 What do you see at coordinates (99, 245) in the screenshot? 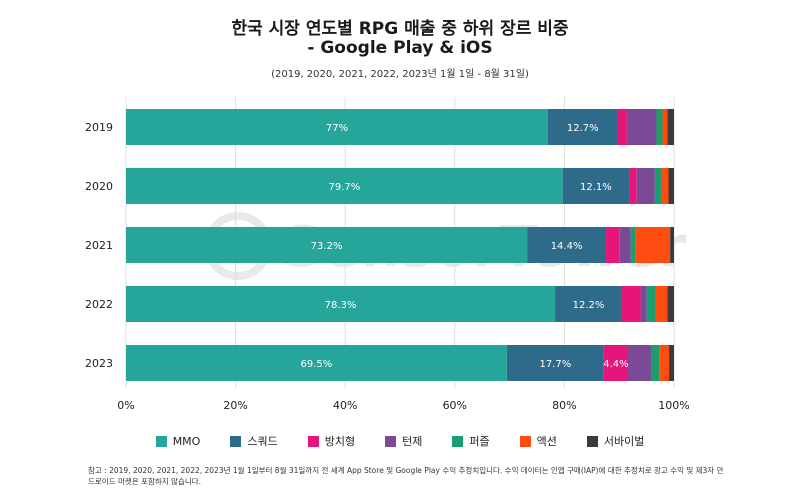
I see `y-tick-label: 2021` at bounding box center [99, 245].